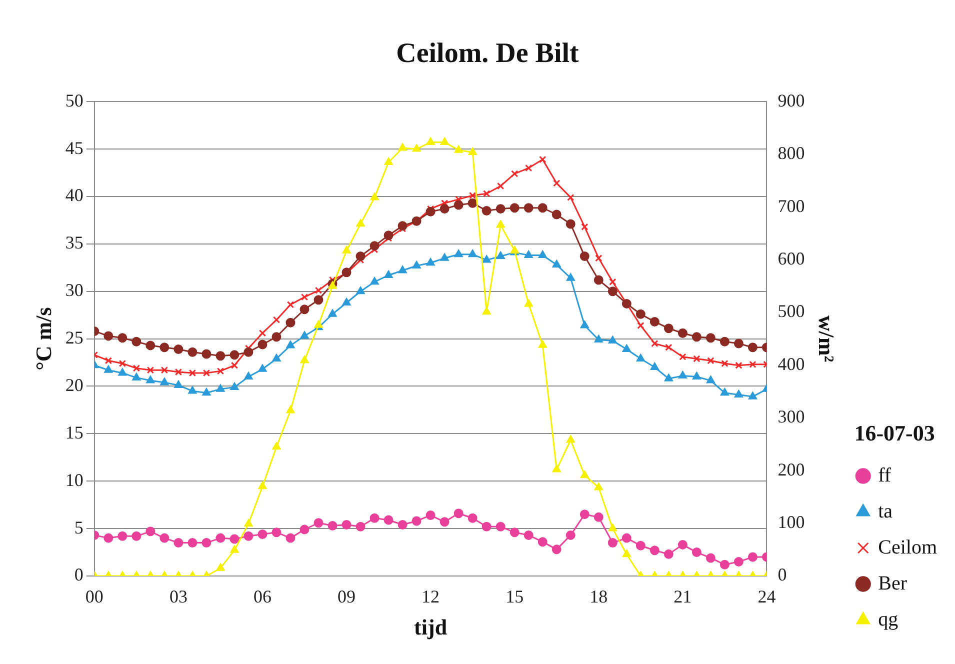  Describe the element at coordinates (683, 596) in the screenshot. I see `x-tick-label: 21` at that location.